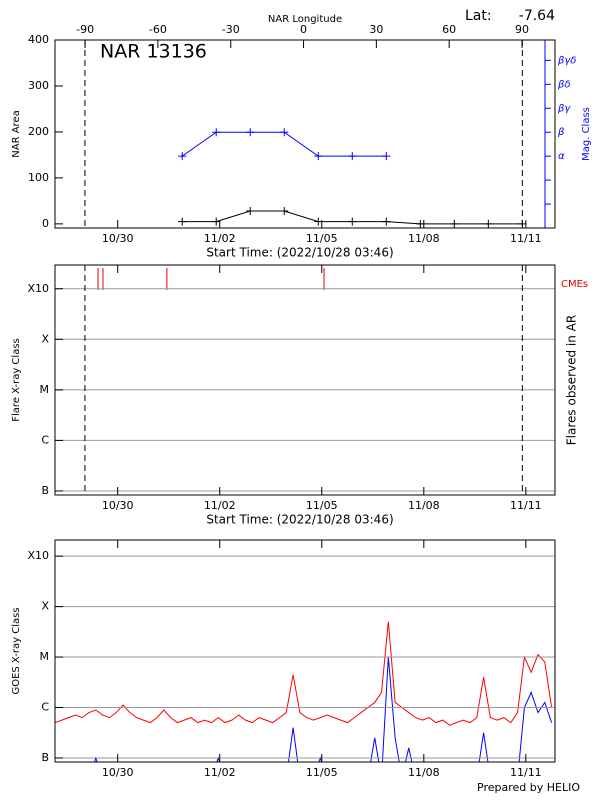 Image resolution: width=600 pixels, height=800 pixels. Describe the element at coordinates (38, 131) in the screenshot. I see `y-tick-label: 200` at that location.